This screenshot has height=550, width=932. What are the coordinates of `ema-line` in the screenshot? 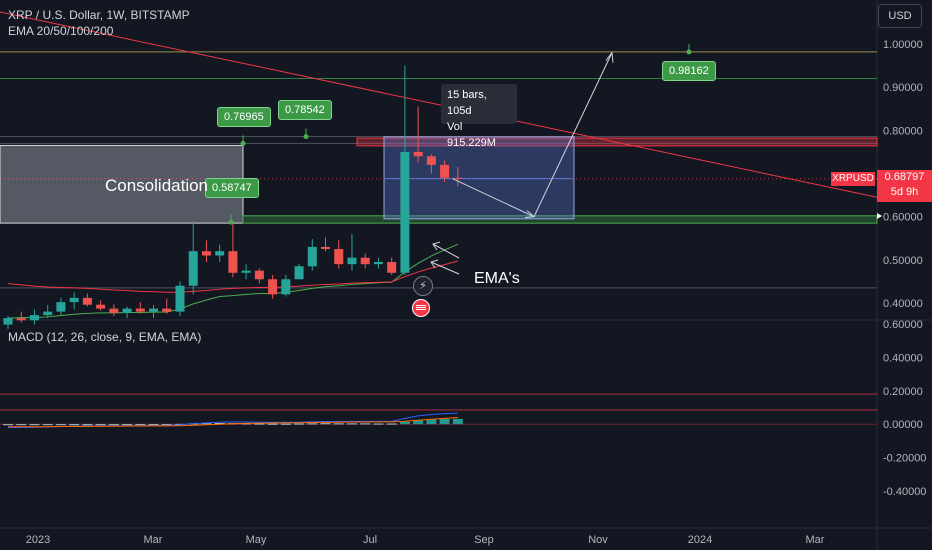 It's located at (232, 276).